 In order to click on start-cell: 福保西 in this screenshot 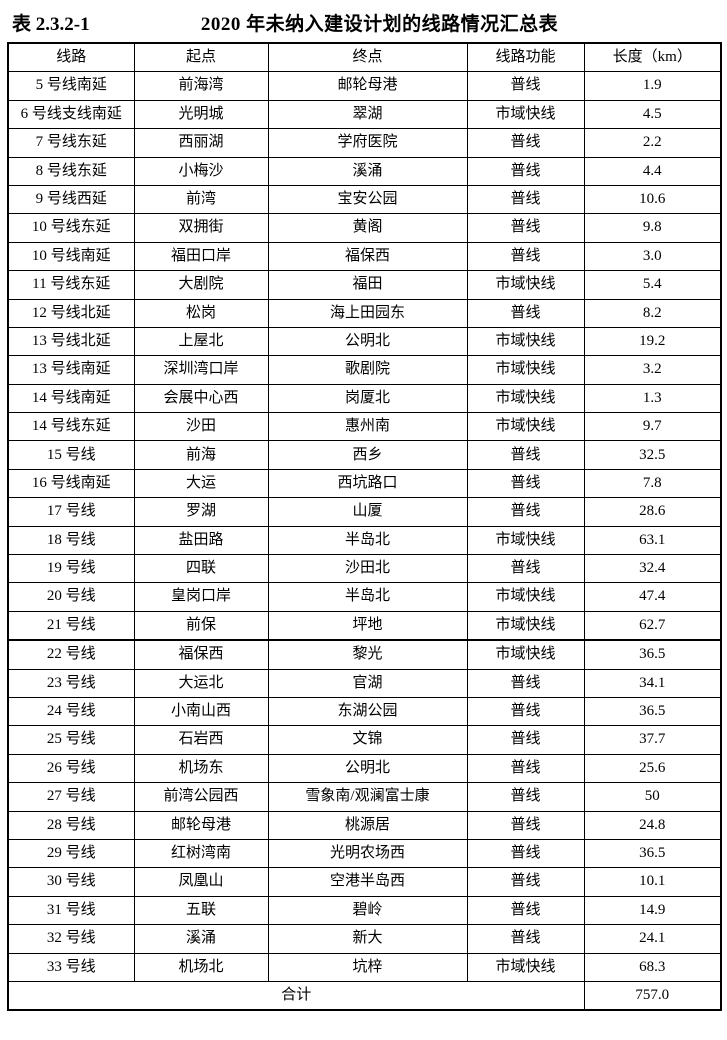, I will do `click(201, 654)`.